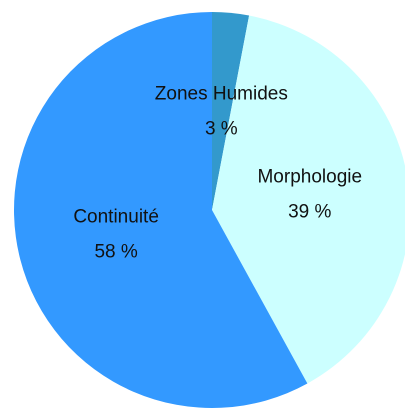 This screenshot has width=405, height=408. Describe the element at coordinates (309, 212) in the screenshot. I see `slice-value-label: 39 %` at that location.